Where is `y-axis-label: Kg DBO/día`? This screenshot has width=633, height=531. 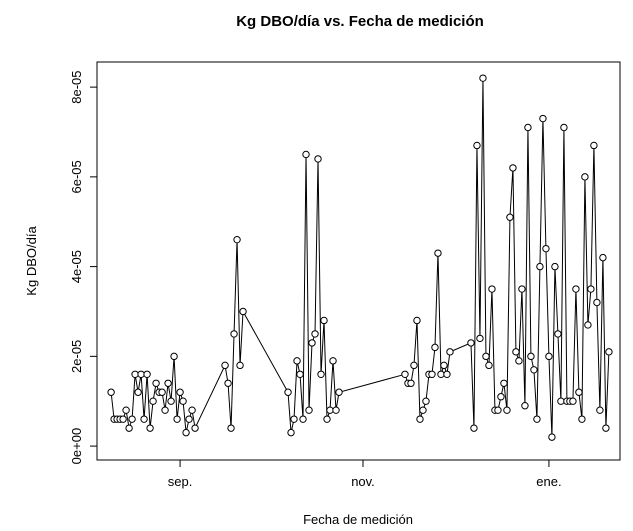 y-axis-label: Kg DBO/día is located at coordinates (31, 261).